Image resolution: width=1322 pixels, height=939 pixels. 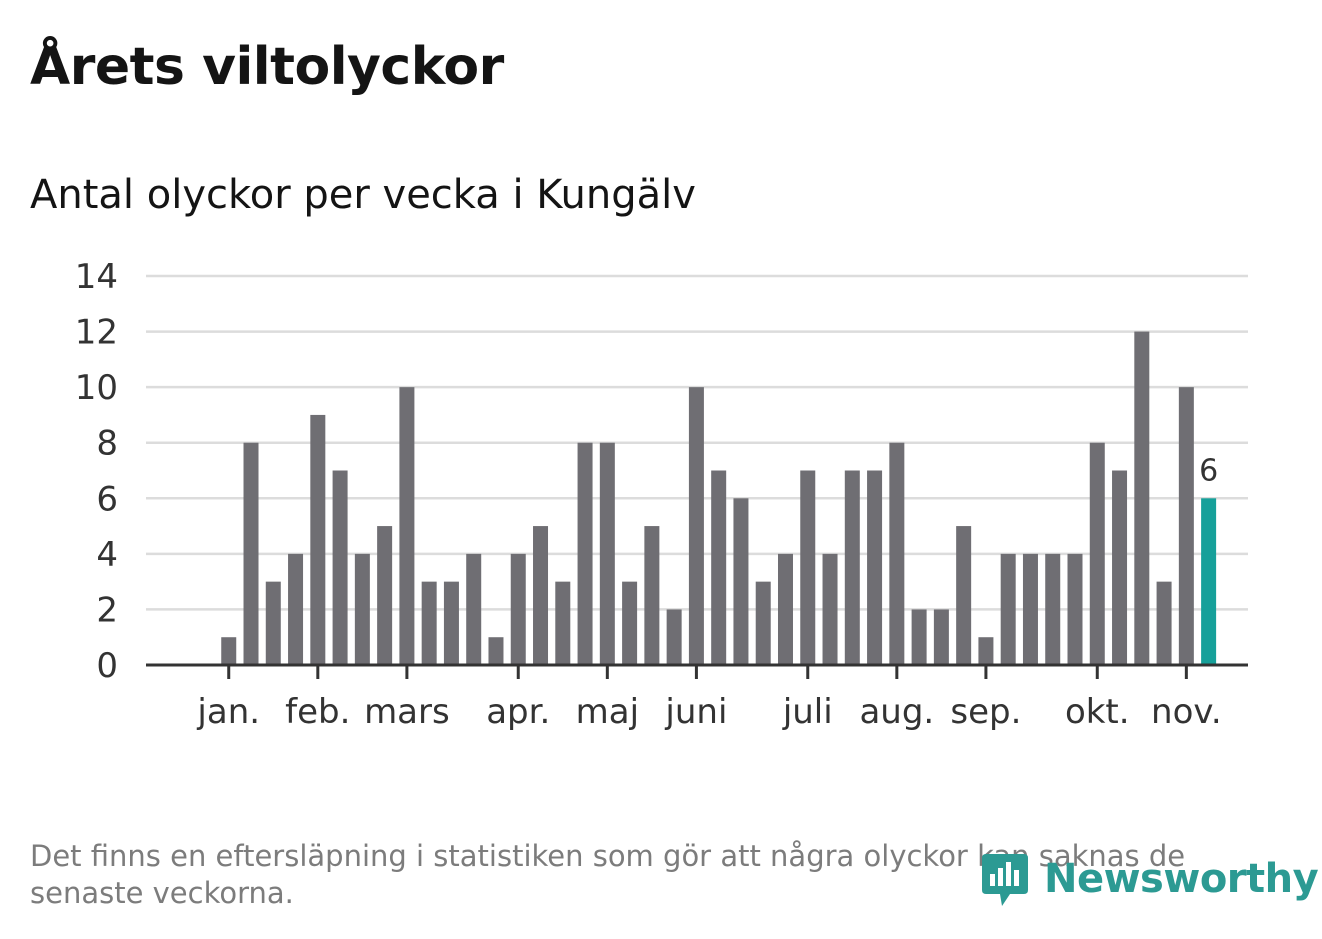 What do you see at coordinates (807, 712) in the screenshot?
I see `x-tick-label: juli` at bounding box center [807, 712].